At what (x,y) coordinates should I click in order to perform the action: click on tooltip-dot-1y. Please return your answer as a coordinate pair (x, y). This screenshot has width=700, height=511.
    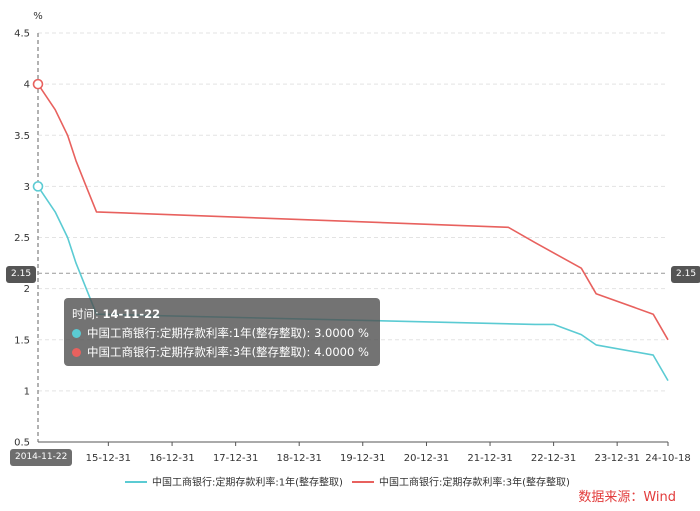
    Looking at the image, I should click on (76, 333).